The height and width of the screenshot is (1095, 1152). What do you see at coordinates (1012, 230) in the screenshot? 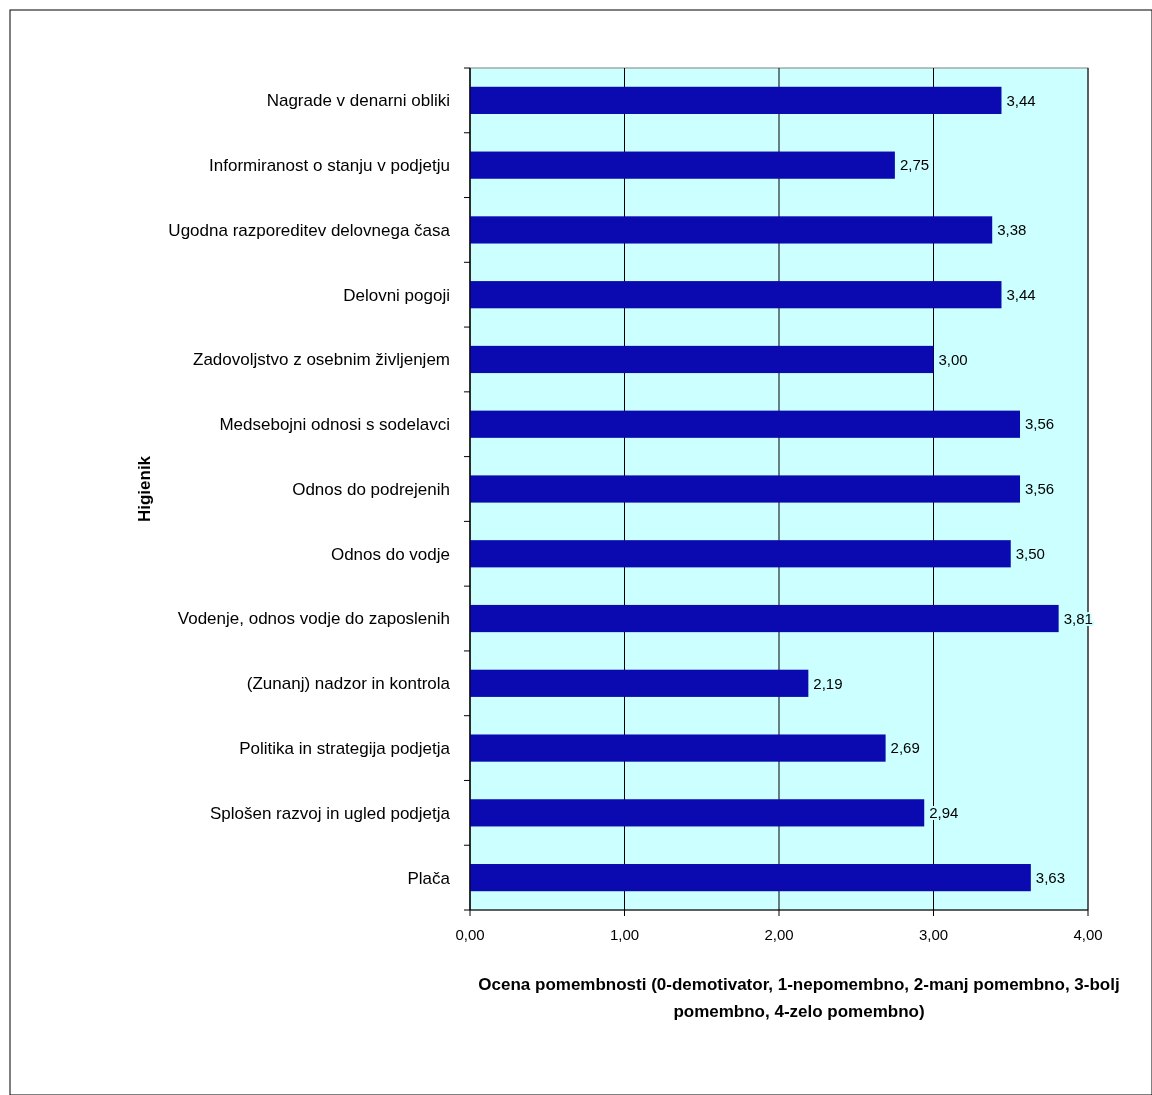
I see `data-label: 3,38` at bounding box center [1012, 230].